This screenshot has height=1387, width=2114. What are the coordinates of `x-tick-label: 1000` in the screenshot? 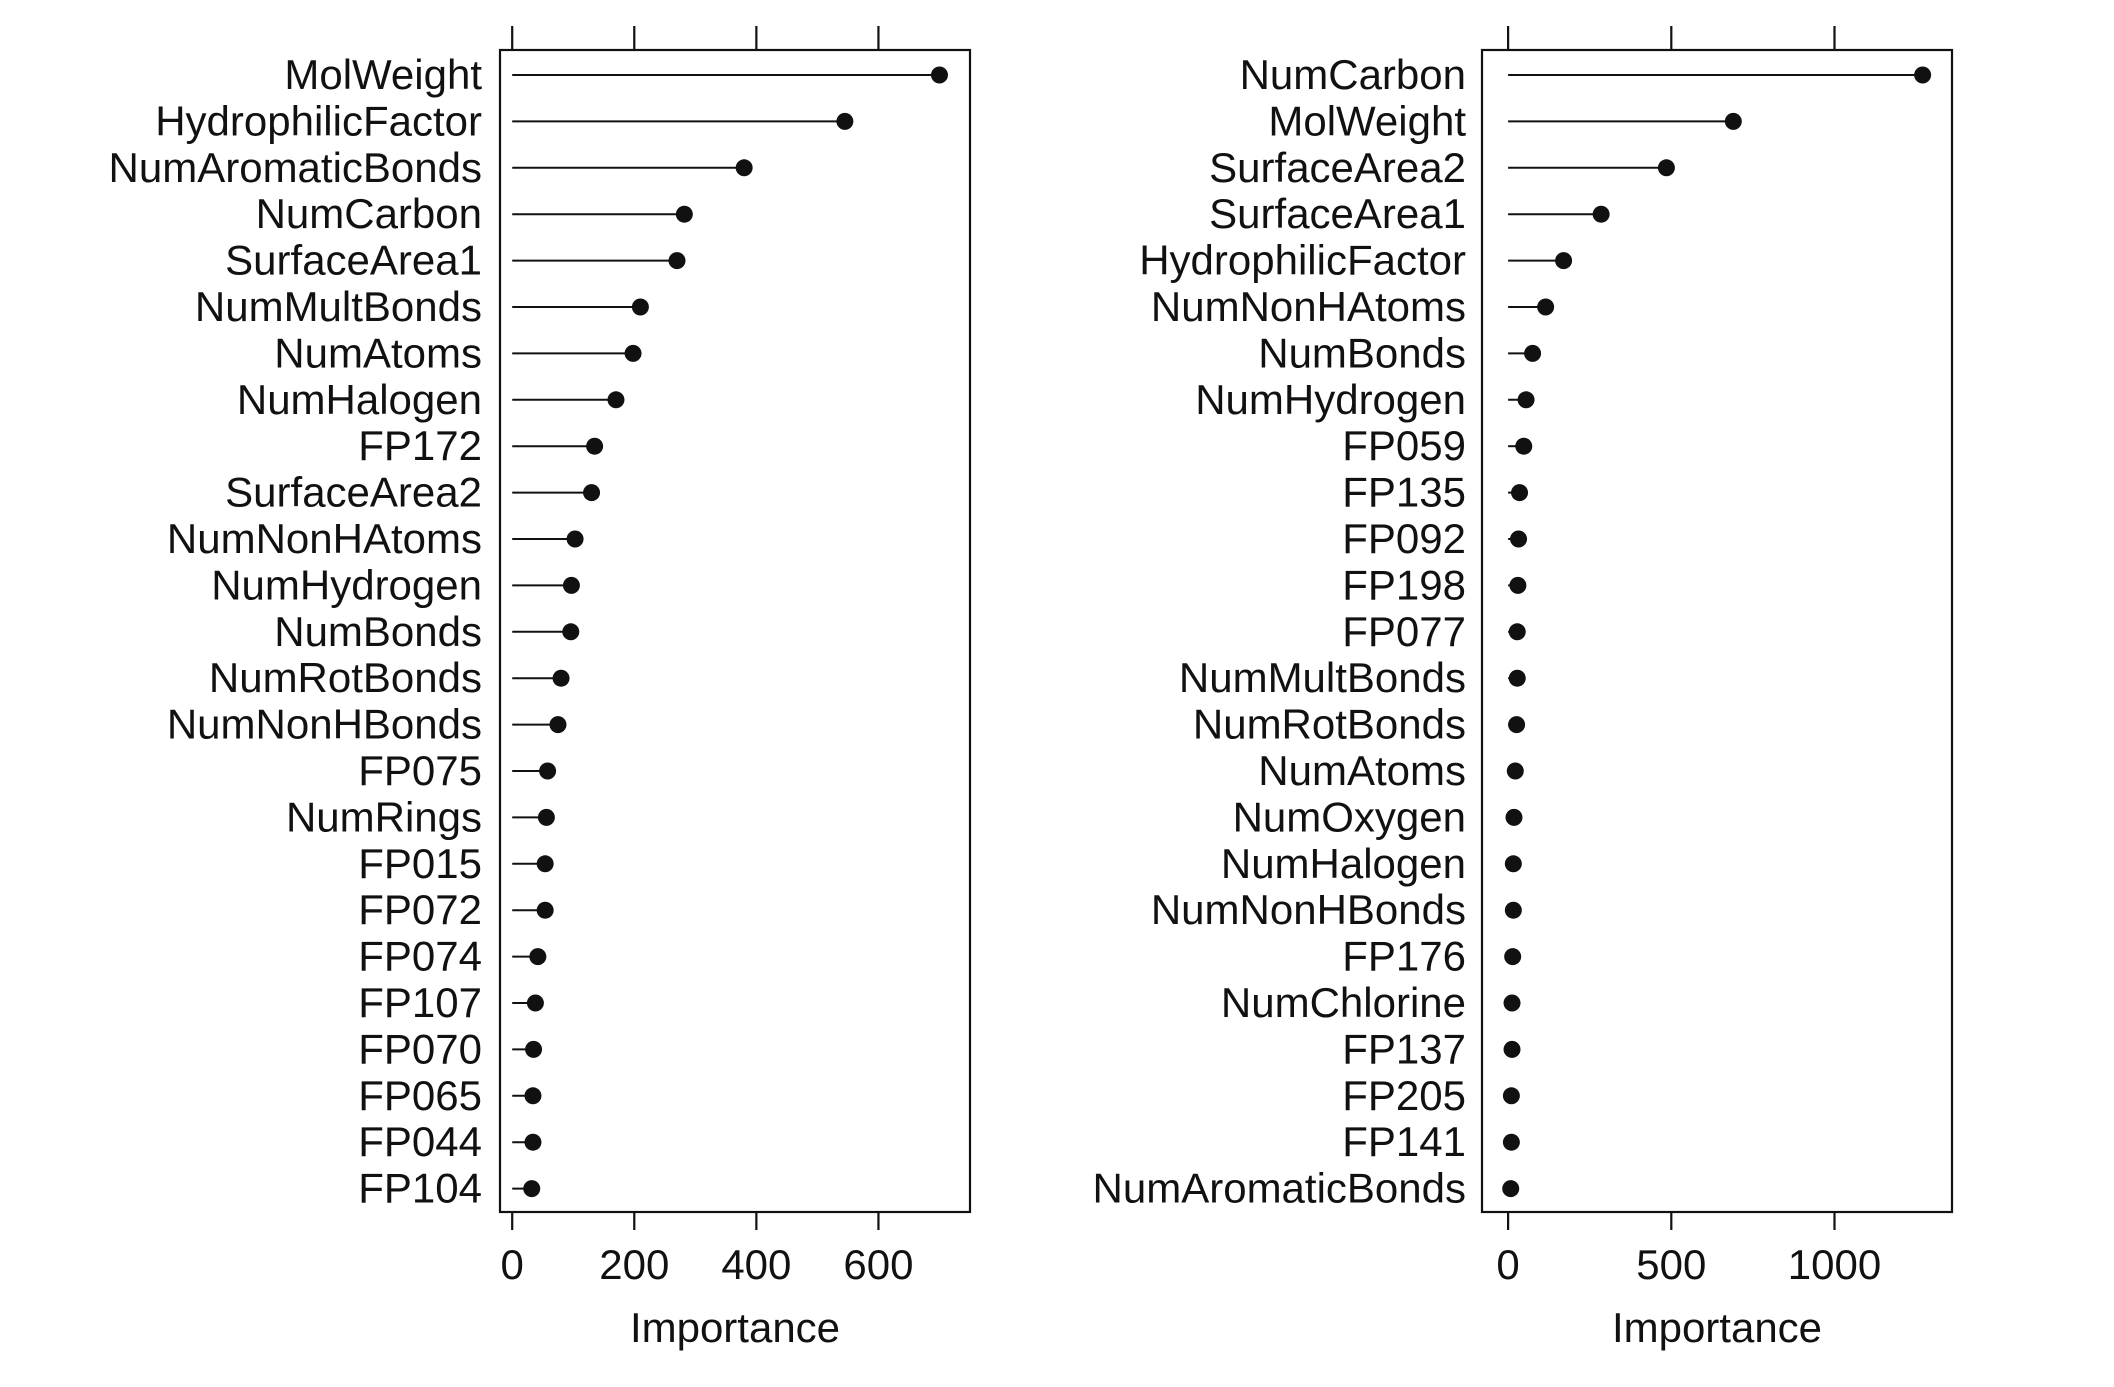 It's located at (1834, 1264).